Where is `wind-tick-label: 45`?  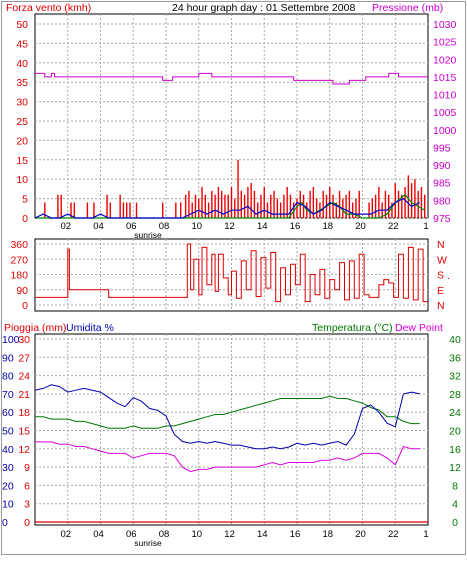
wind-tick-label: 45 is located at coordinates (22, 44).